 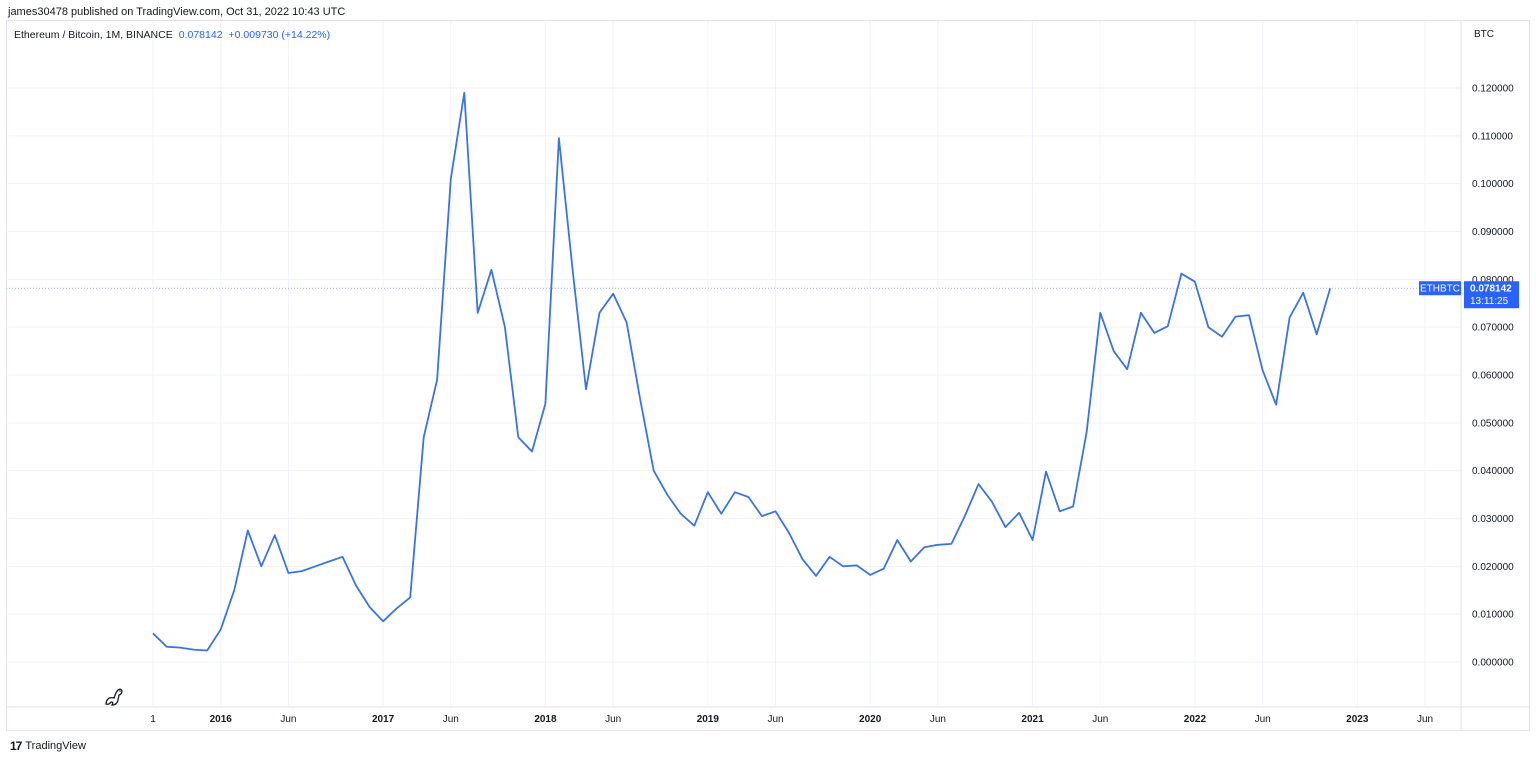 What do you see at coordinates (16, 746) in the screenshot?
I see `tradingview-logo-icon: 17` at bounding box center [16, 746].